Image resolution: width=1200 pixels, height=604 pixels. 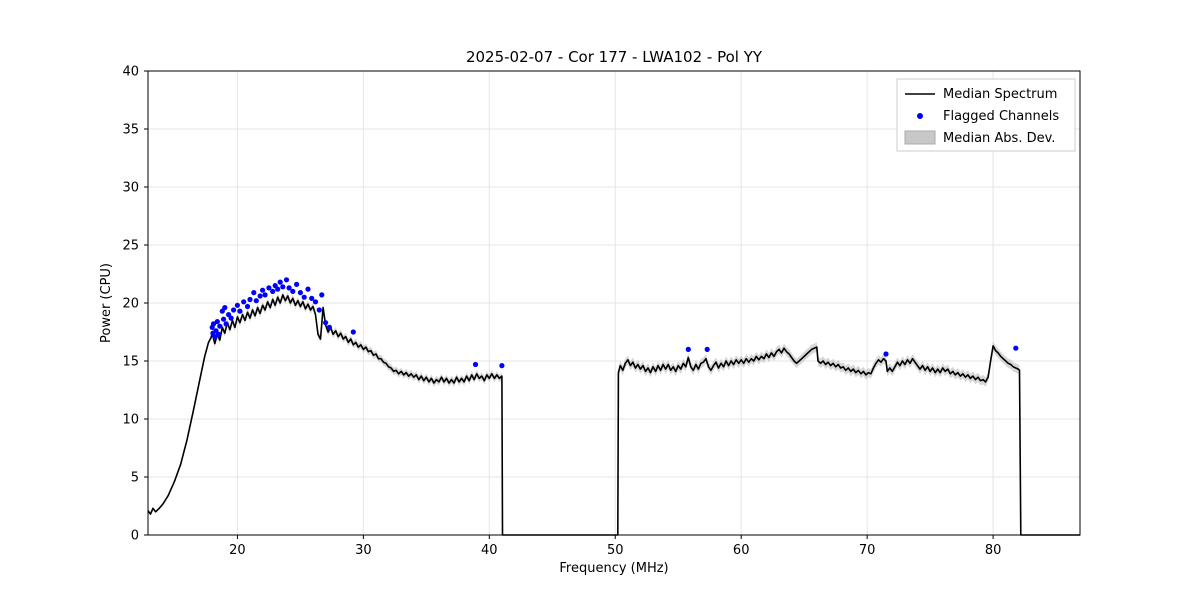 What do you see at coordinates (130, 72) in the screenshot?
I see `y-tick-label: 40` at bounding box center [130, 72].